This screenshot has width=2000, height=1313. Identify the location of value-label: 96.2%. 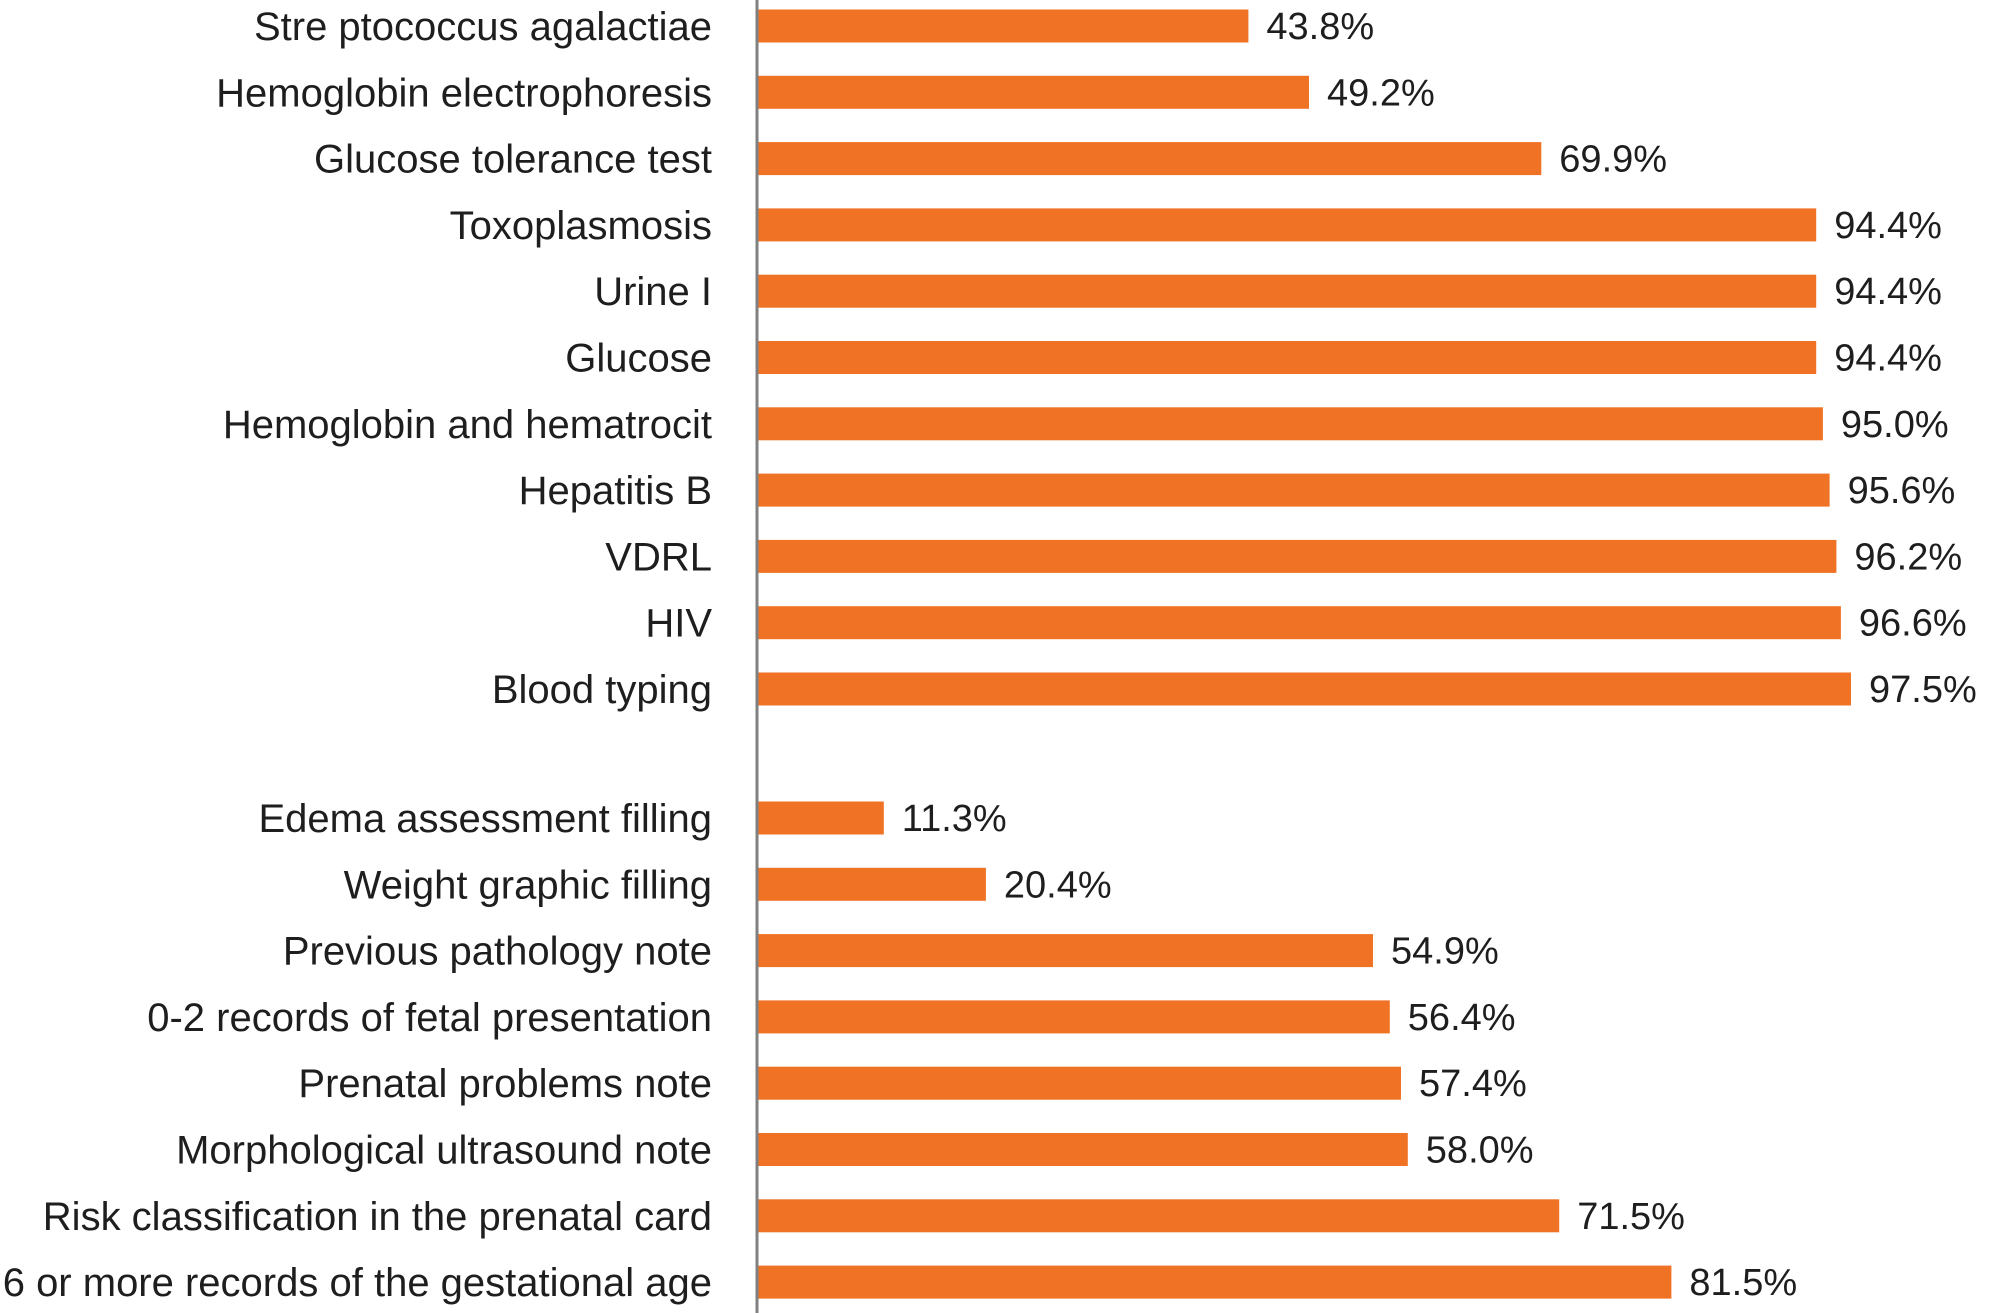
(1908, 557).